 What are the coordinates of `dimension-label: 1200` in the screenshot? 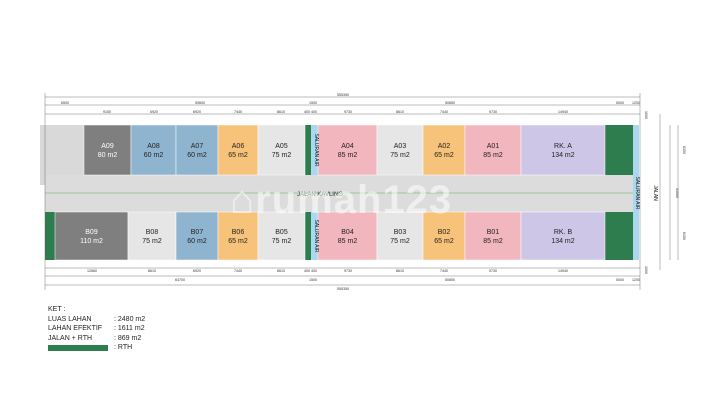 It's located at (636, 280).